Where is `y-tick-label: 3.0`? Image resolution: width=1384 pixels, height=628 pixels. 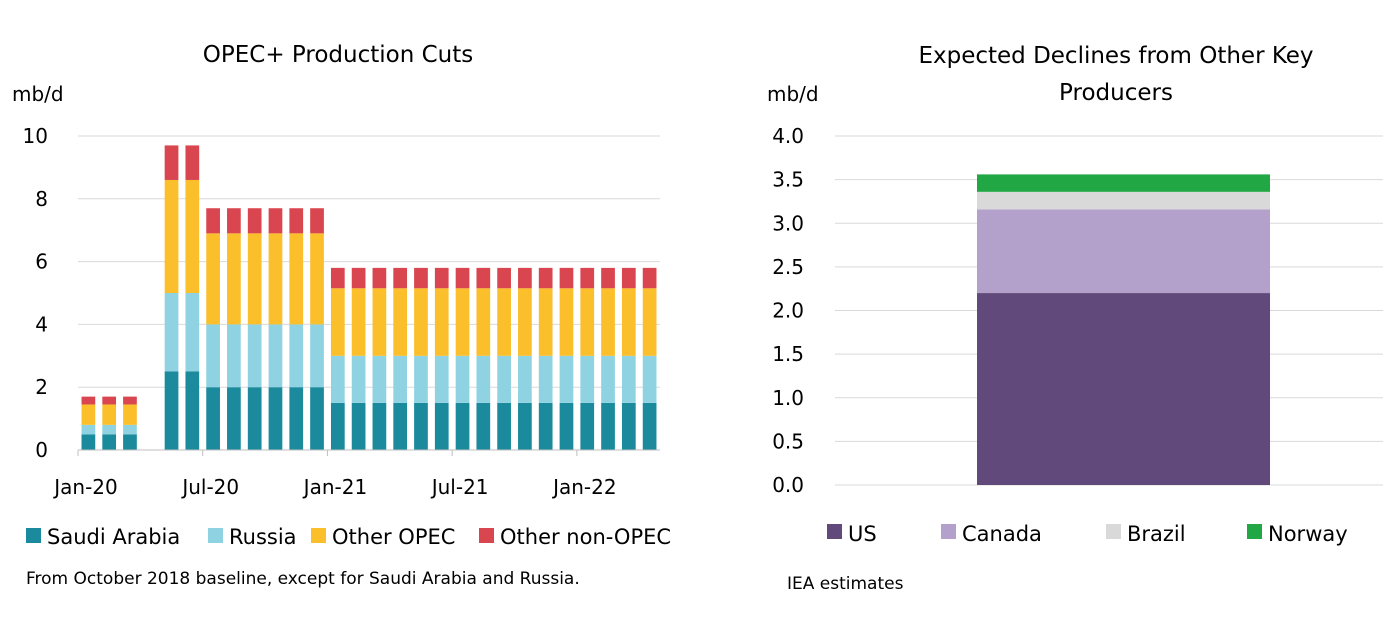 y-tick-label: 3.0 is located at coordinates (788, 223).